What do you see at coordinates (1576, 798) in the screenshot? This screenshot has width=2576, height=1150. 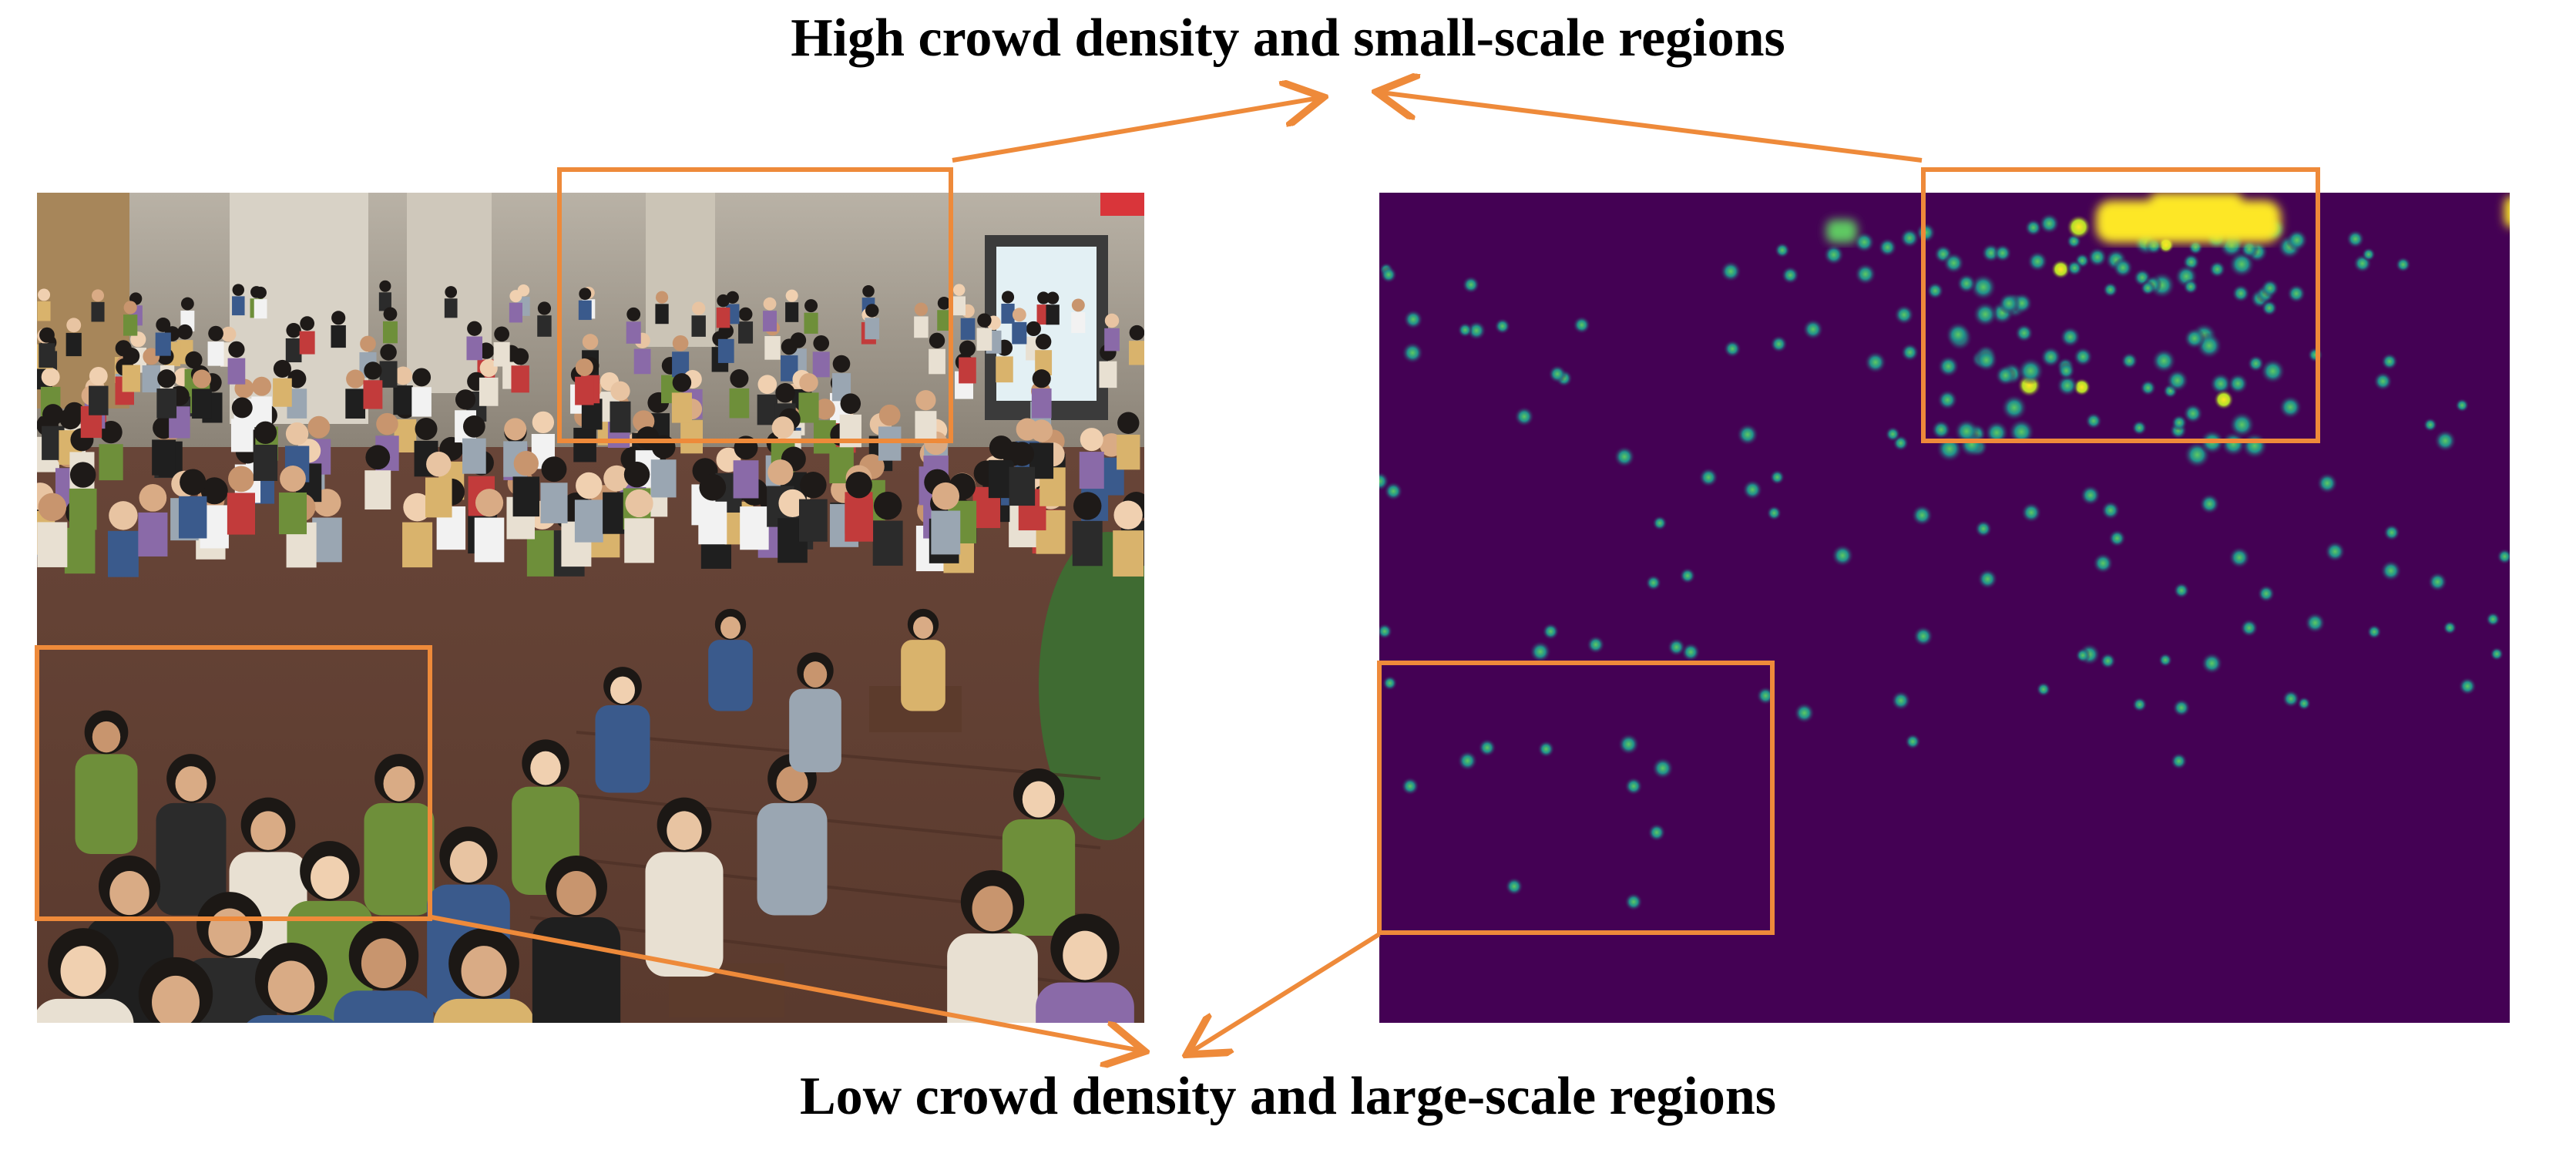 I see `highlight-box-sparse-map` at bounding box center [1576, 798].